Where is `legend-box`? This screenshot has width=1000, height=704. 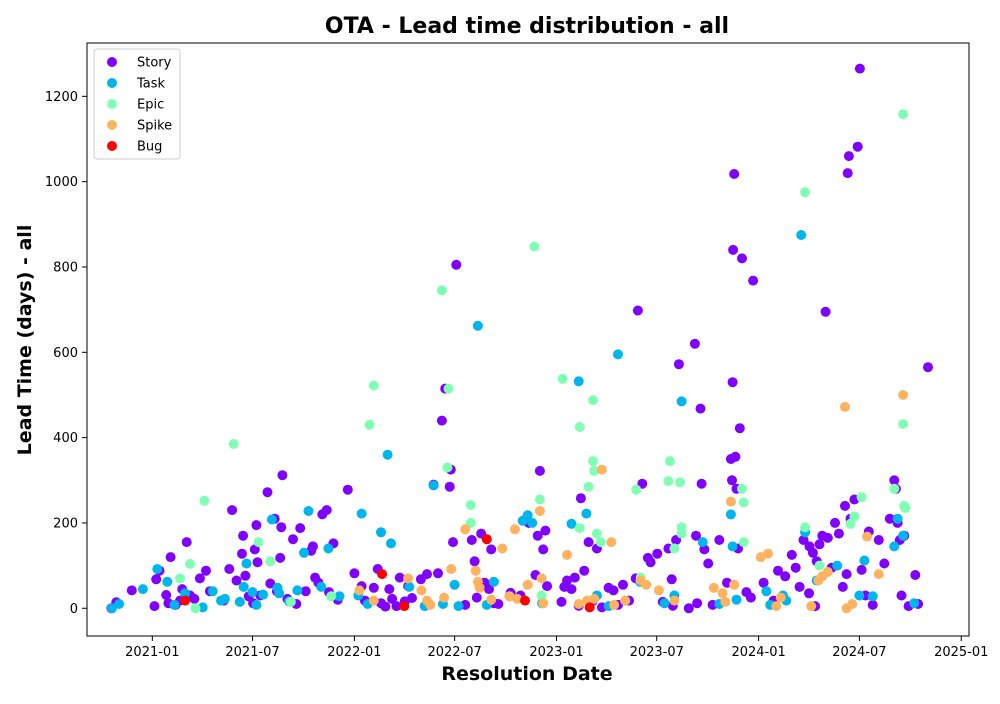 legend-box is located at coordinates (137, 104).